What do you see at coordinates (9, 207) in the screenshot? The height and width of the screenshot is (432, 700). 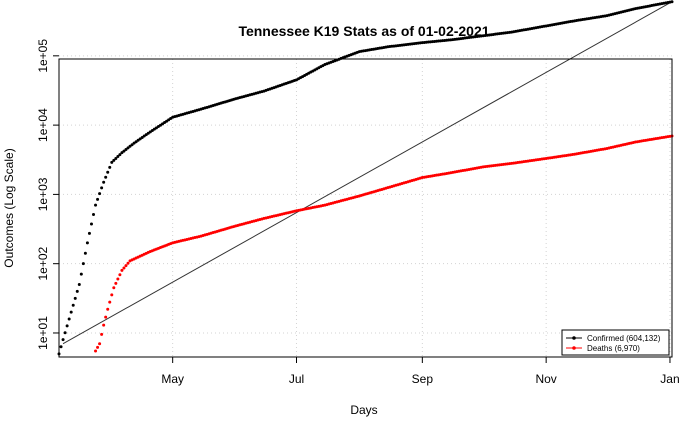 I see `y-axis-label: Outcomes (Log Scale)` at bounding box center [9, 207].